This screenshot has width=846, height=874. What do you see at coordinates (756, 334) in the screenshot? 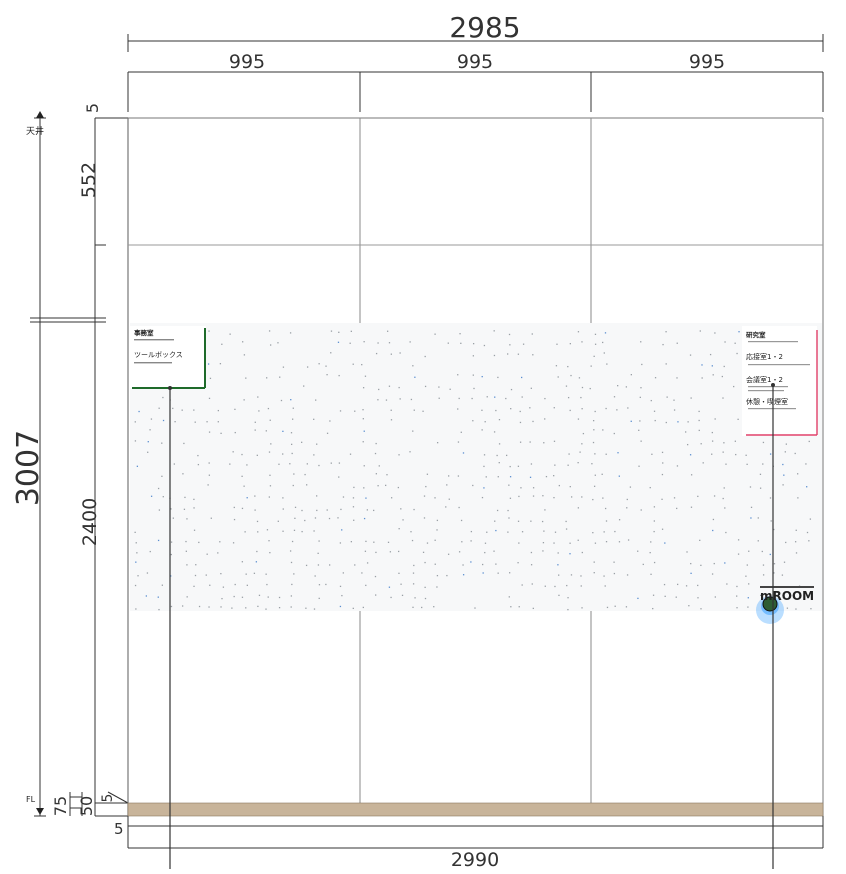
I see `right-sign-item-1: 研究室` at bounding box center [756, 334].